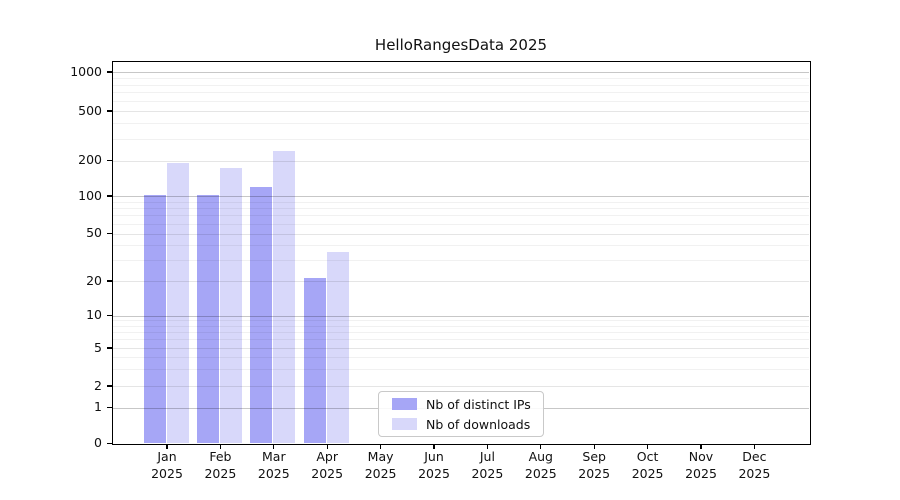 This screenshot has width=900, height=500. What do you see at coordinates (94, 314) in the screenshot?
I see `y-tick-label: 10` at bounding box center [94, 314].